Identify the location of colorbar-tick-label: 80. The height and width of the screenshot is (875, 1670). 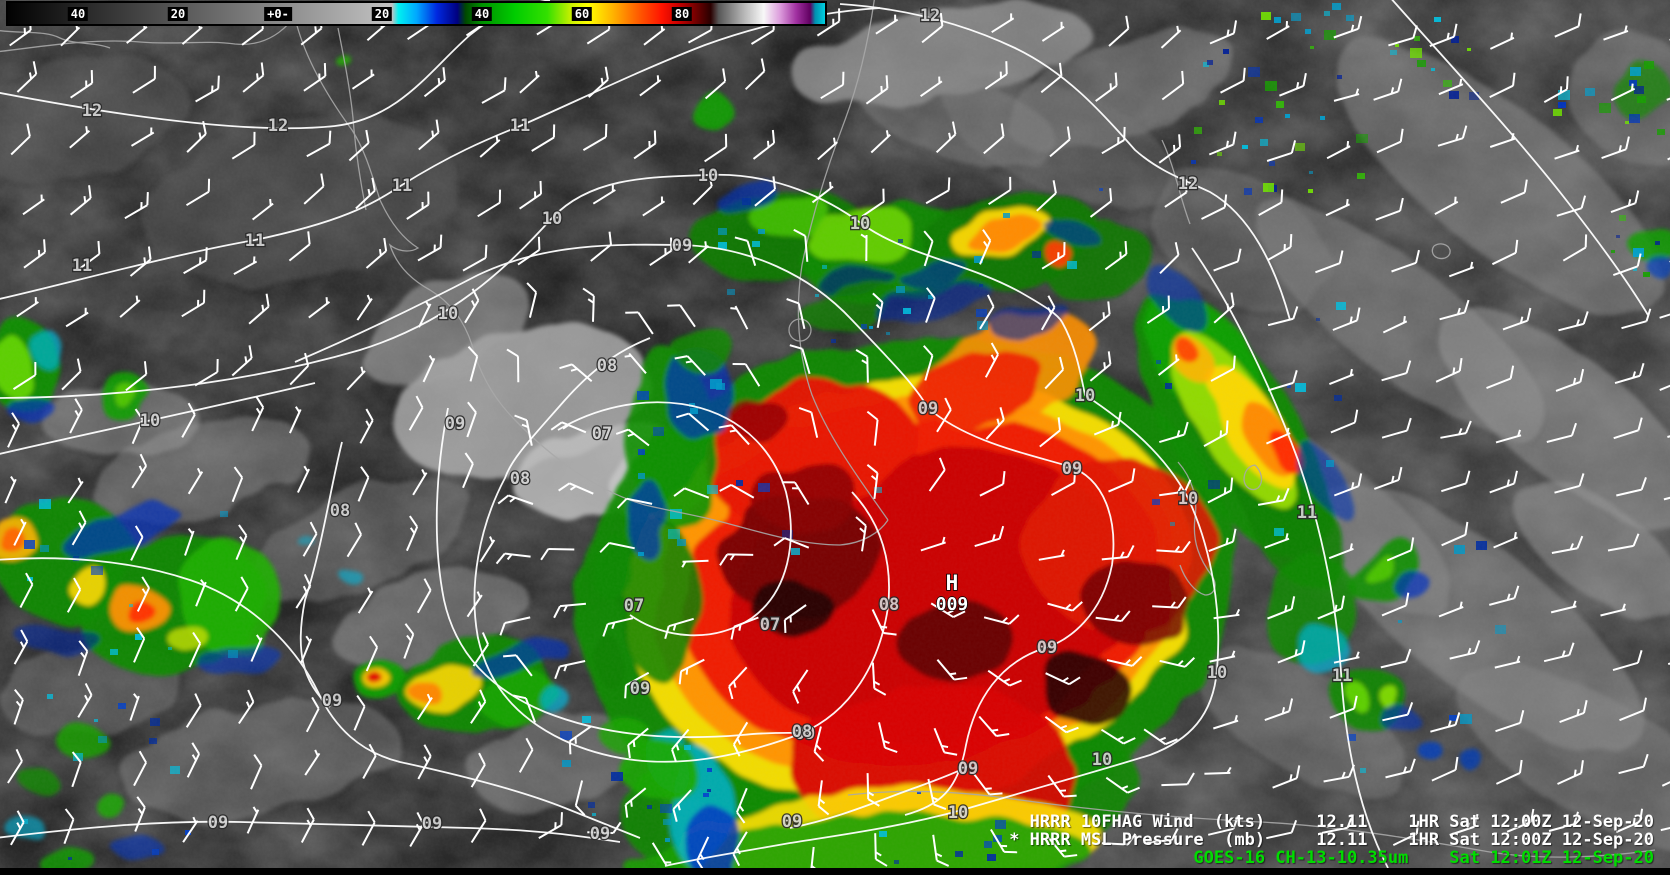
(682, 13).